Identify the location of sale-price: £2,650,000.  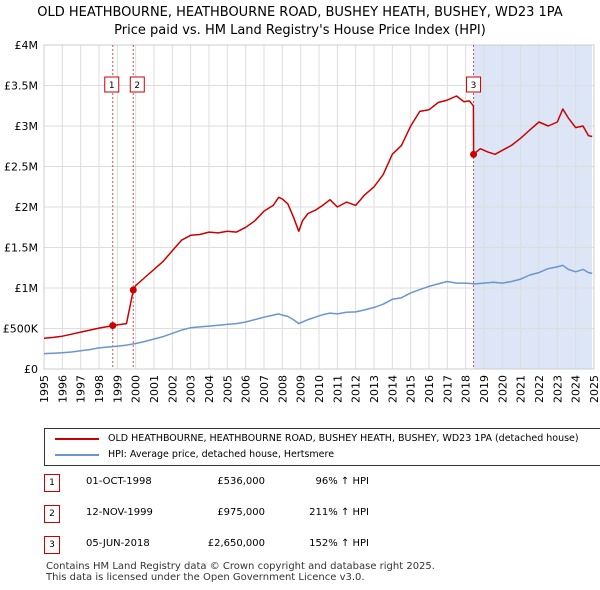
(236, 543).